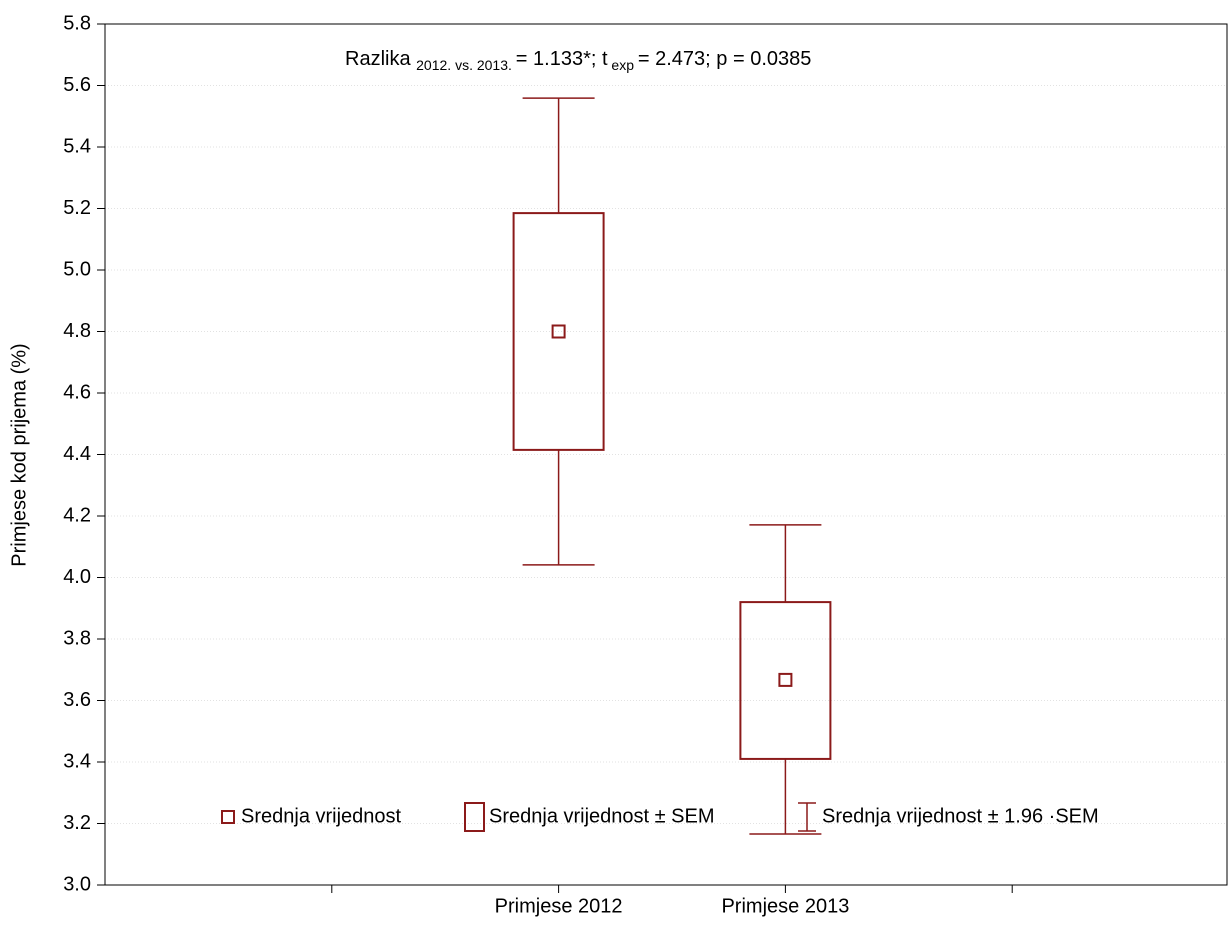 This screenshot has width=1228, height=926. I want to click on y-tick-label: 3.4, so click(77, 761).